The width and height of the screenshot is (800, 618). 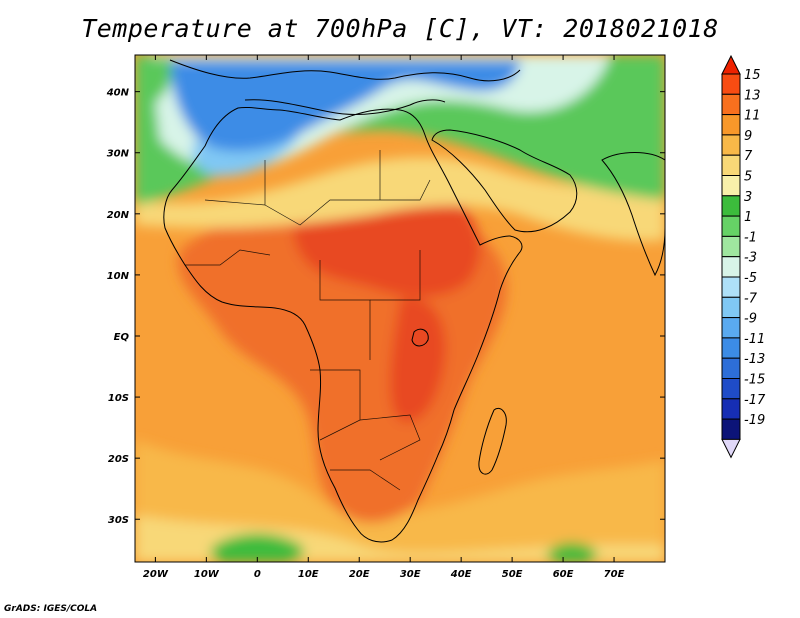 What do you see at coordinates (750, 319) in the screenshot?
I see `colorbar-label: -9` at bounding box center [750, 319].